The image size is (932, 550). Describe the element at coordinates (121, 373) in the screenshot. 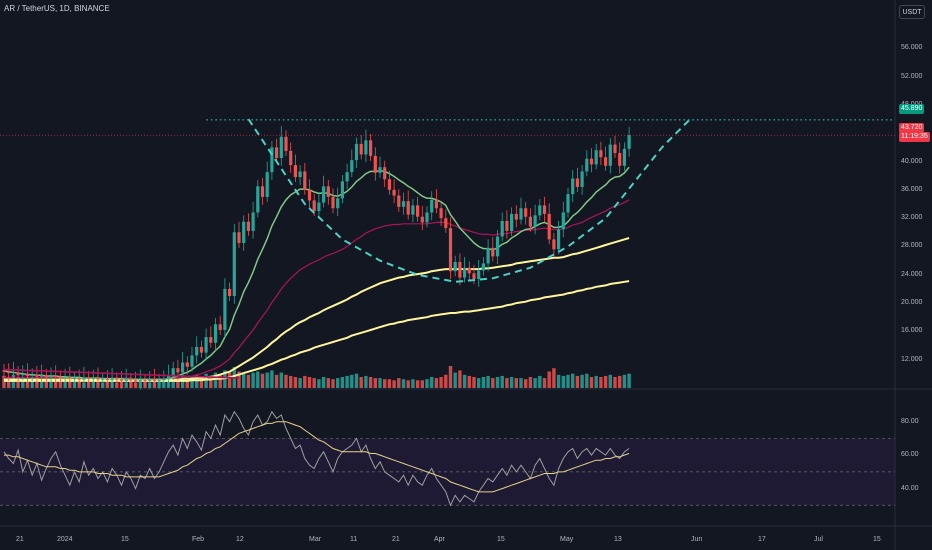

I see `downtrend-line` at that location.